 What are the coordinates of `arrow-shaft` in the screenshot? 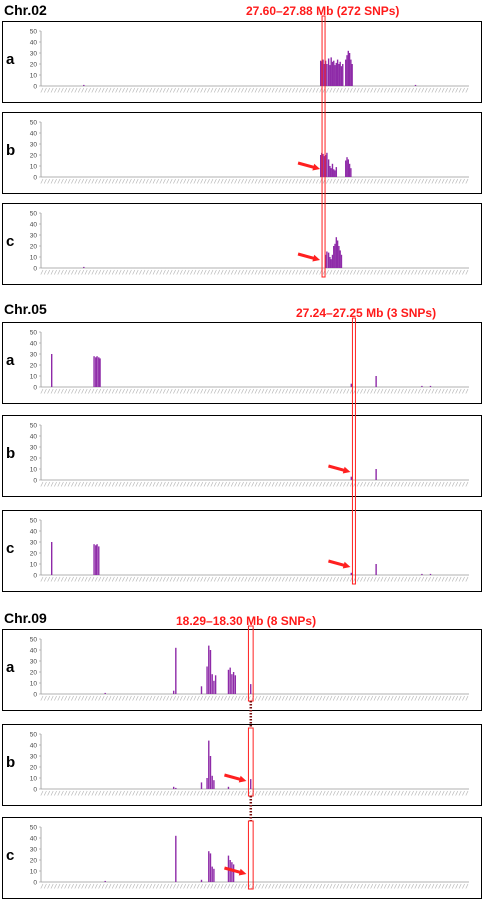 It's located at (233, 870).